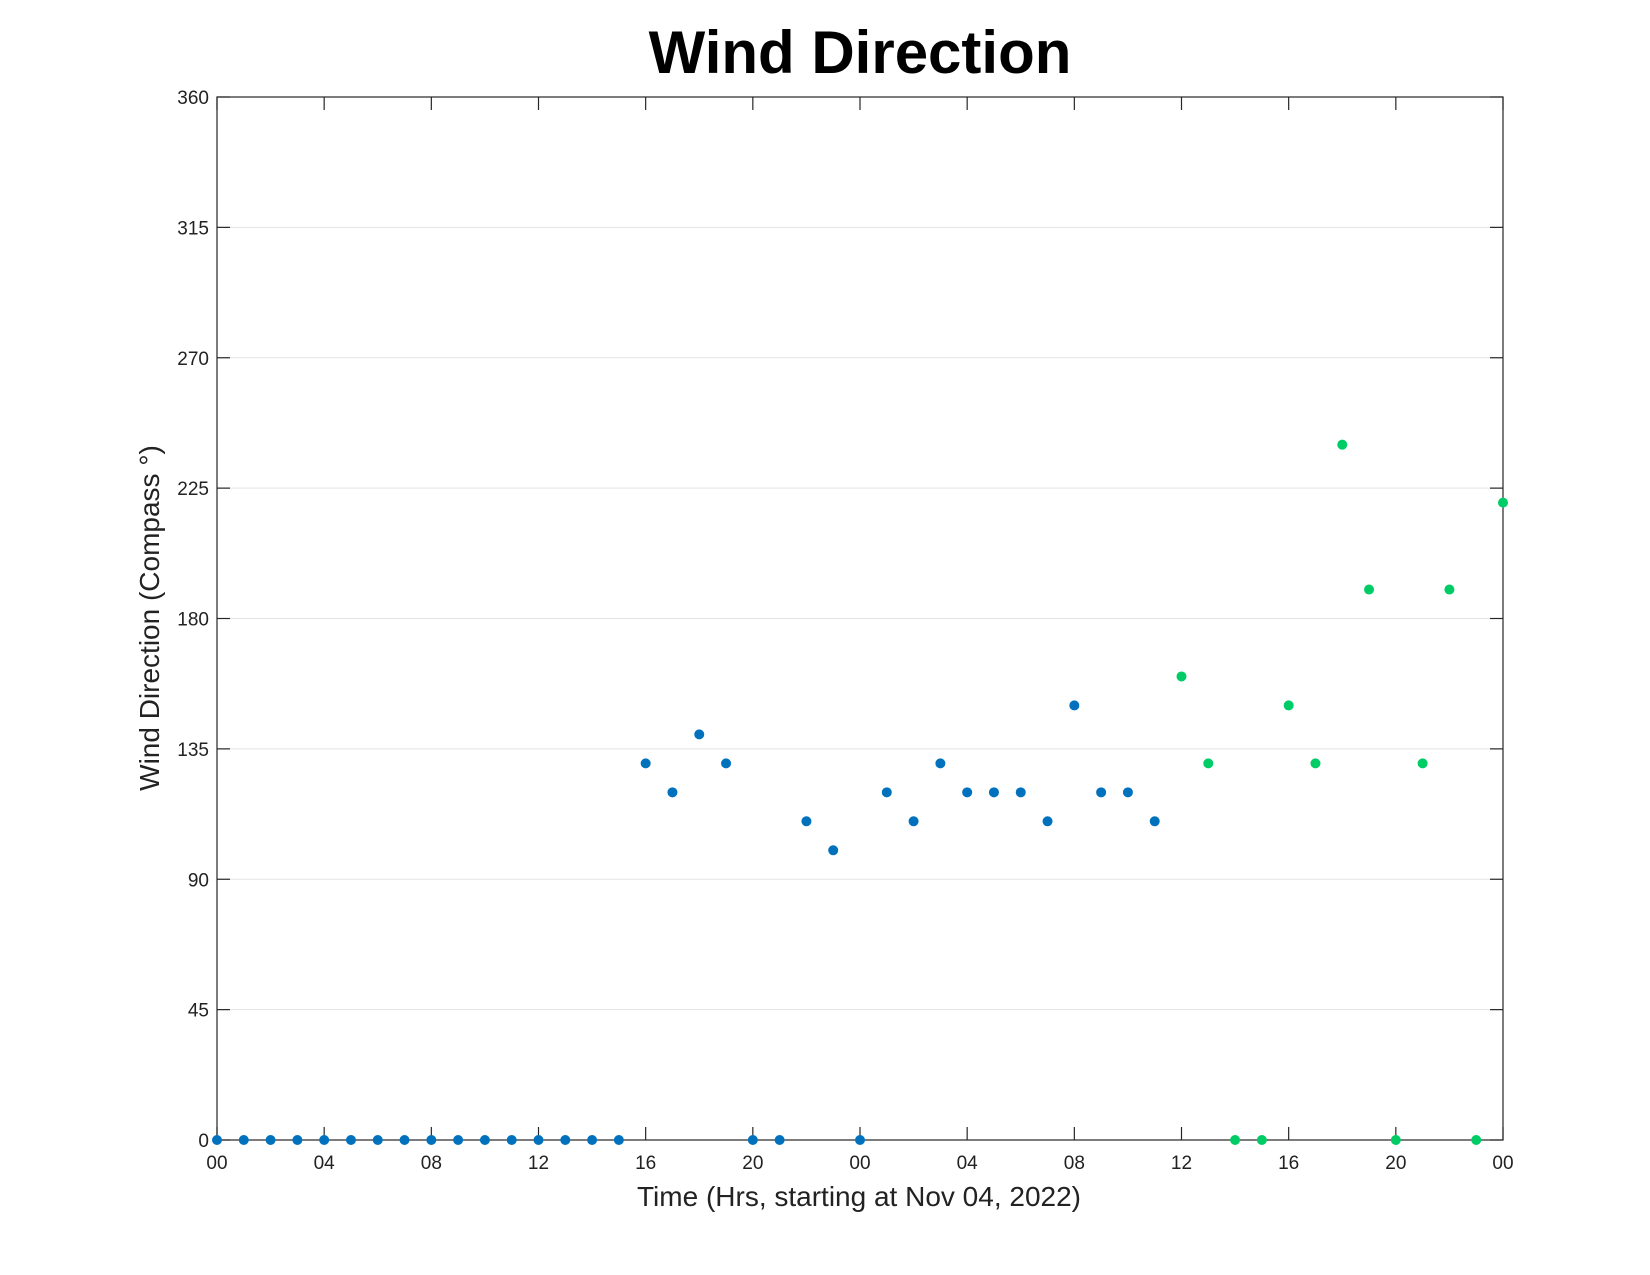  Describe the element at coordinates (198, 1011) in the screenshot. I see `y-tick-label: 45` at that location.